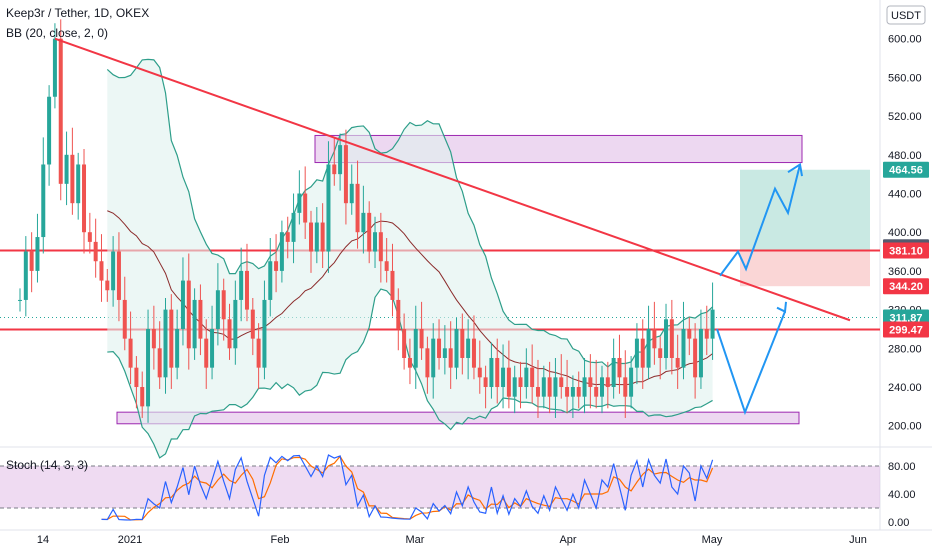 The image size is (932, 550). What do you see at coordinates (760, 220) in the screenshot?
I see `projection-path-up` at bounding box center [760, 220].